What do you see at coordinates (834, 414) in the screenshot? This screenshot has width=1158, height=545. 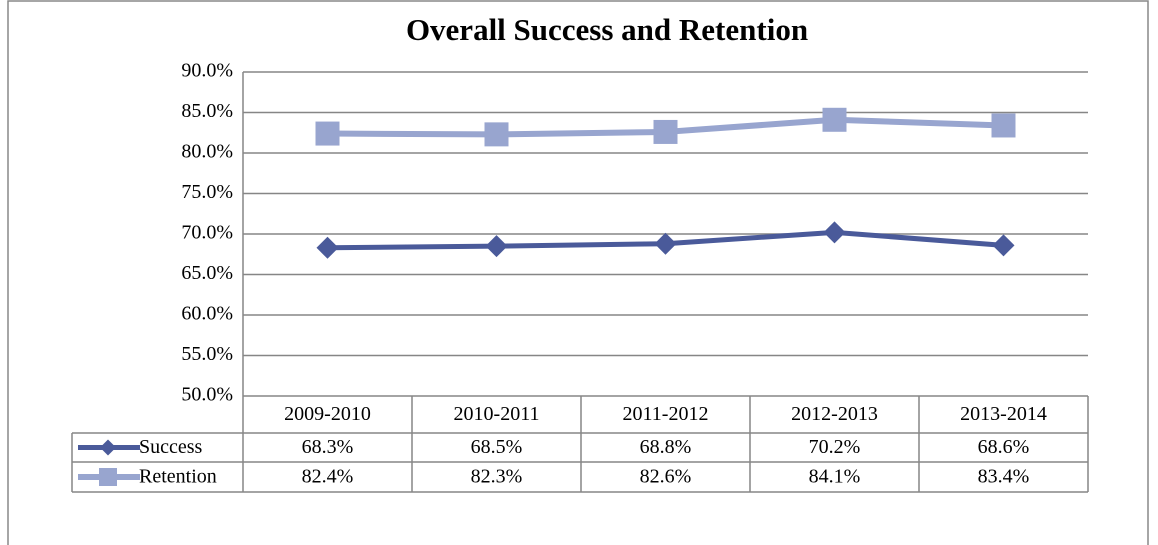 I see `x-tick-label: 2012-2013` at bounding box center [834, 414].